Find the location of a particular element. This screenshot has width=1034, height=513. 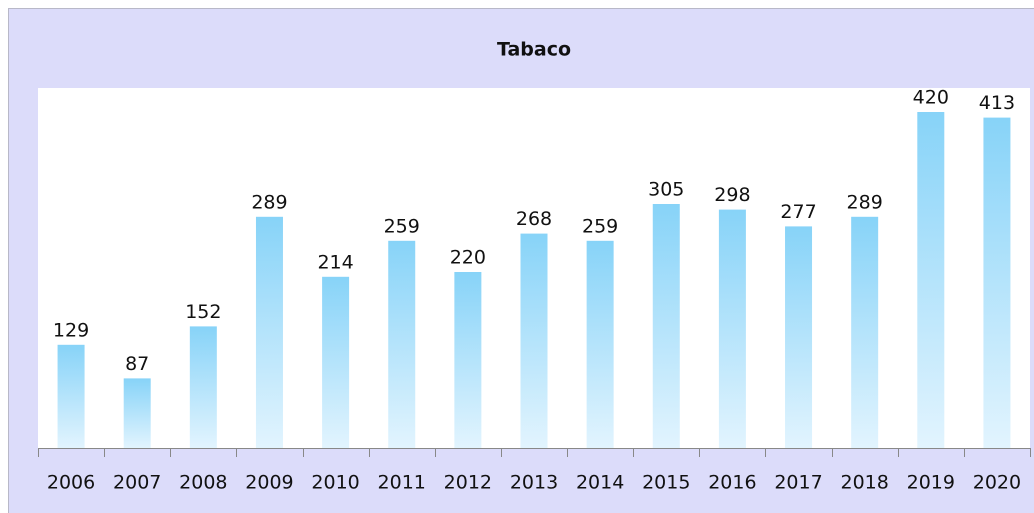

x-tick-label: 2014 is located at coordinates (600, 483).